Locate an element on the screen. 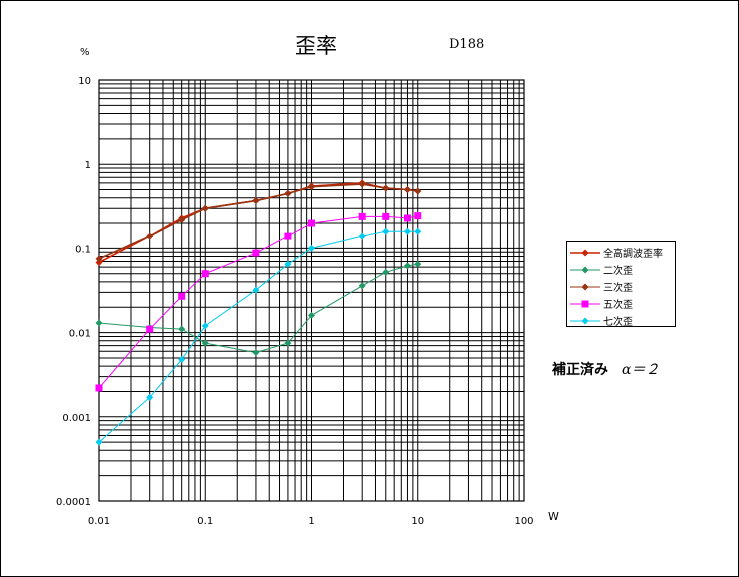 The image size is (739, 577). y-tick-label: 1 is located at coordinates (88, 165).